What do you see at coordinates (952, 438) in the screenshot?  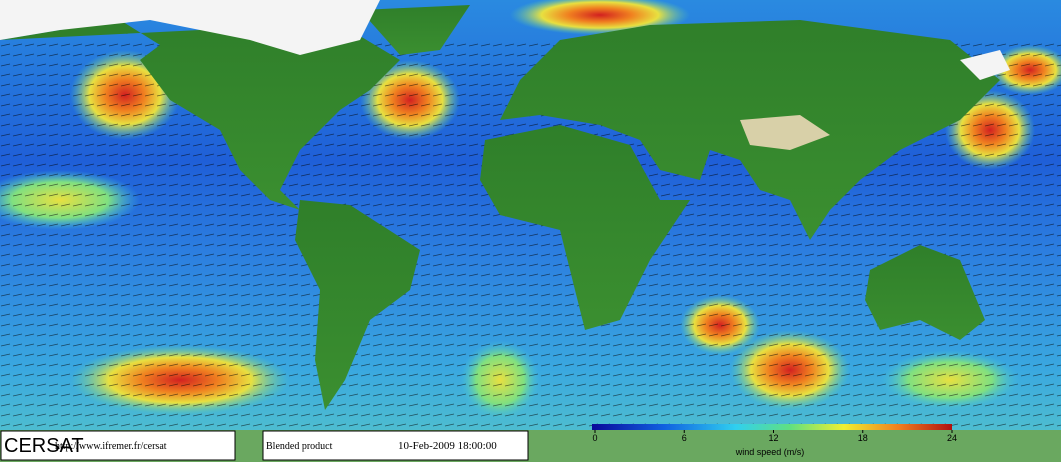 I see `colorbar-tick-label: 24` at bounding box center [952, 438].